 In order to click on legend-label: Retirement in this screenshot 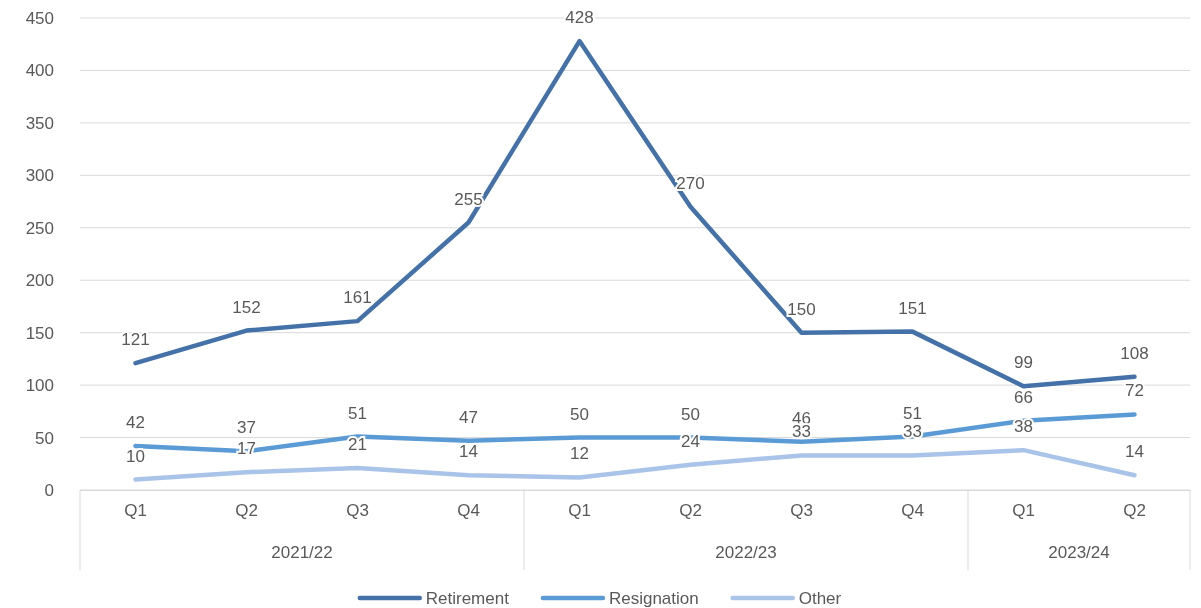, I will do `click(467, 598)`.